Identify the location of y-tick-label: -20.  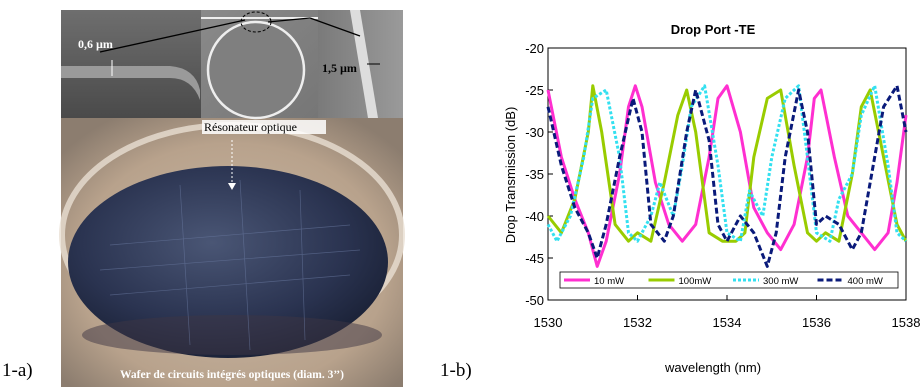
(534, 48).